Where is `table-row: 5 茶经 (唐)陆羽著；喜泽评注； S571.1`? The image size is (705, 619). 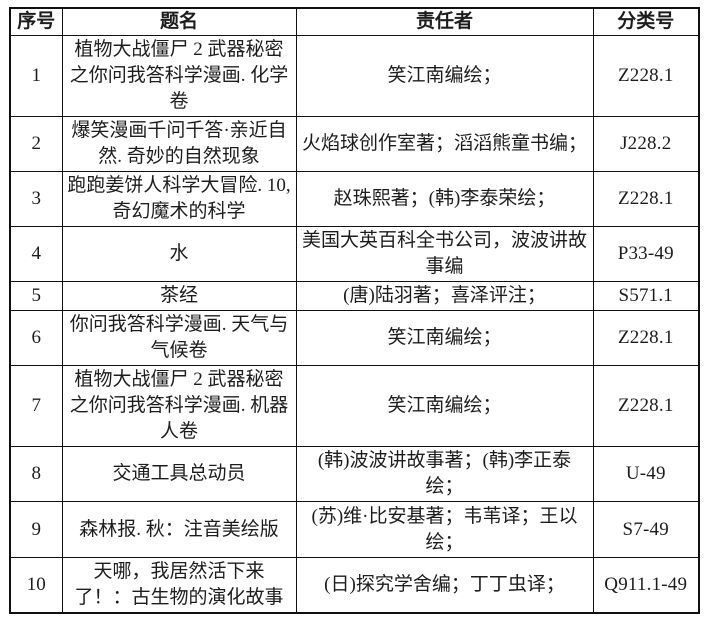 table-row: 5 茶经 (唐)陆羽著；喜泽评注； S571.1 is located at coordinates (354, 296).